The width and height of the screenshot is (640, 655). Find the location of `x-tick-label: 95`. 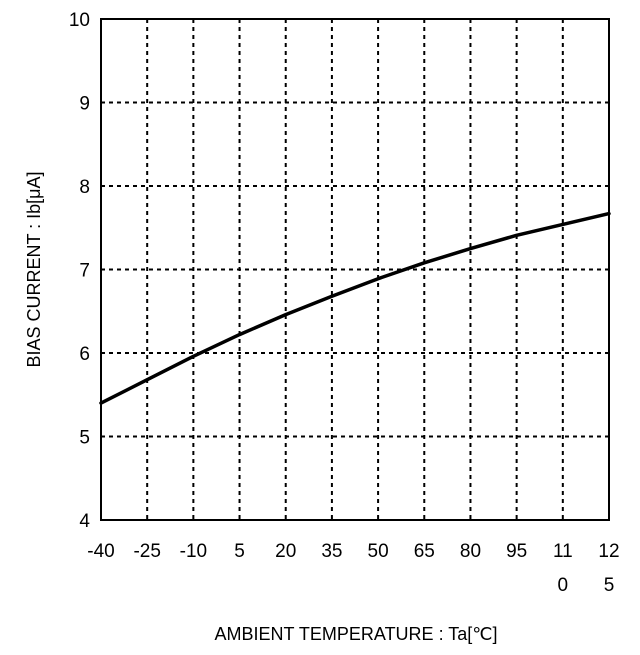

x-tick-label: 95 is located at coordinates (516, 551).